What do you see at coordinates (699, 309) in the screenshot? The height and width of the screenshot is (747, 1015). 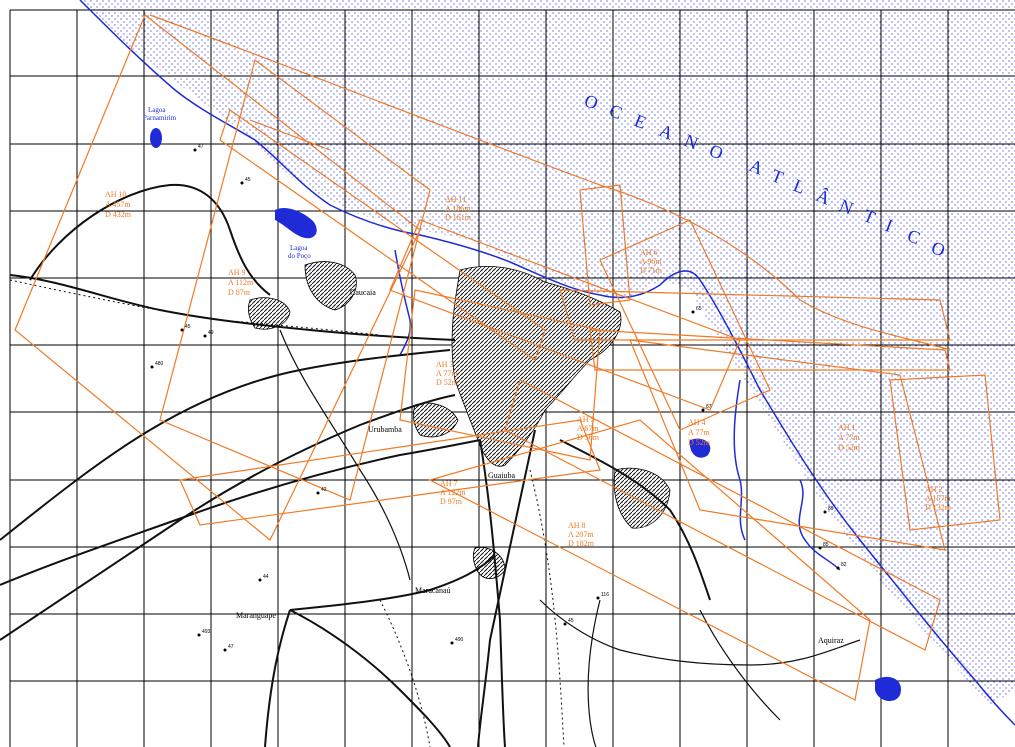 I see `elevation-label: 65` at bounding box center [699, 309].